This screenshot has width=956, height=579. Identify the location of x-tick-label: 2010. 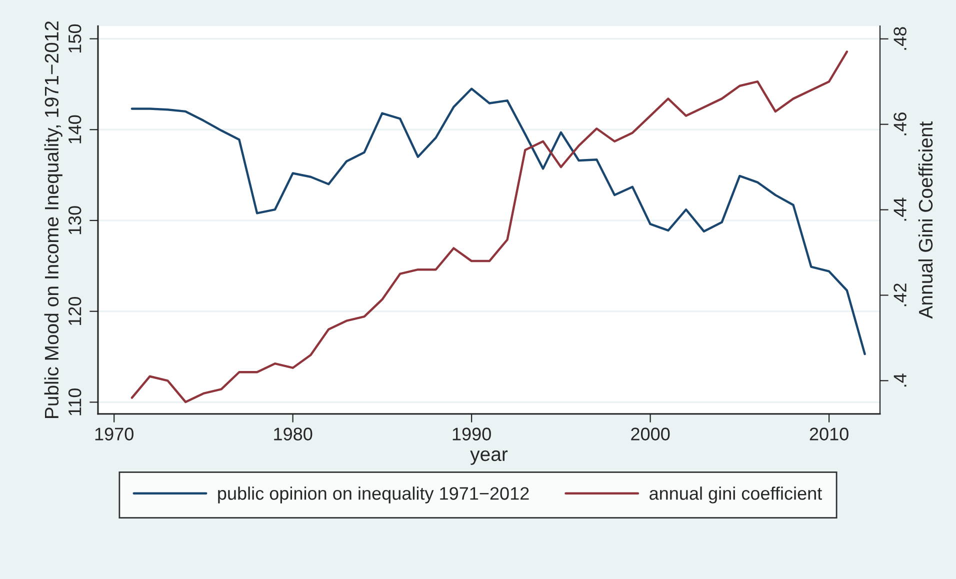
(829, 434).